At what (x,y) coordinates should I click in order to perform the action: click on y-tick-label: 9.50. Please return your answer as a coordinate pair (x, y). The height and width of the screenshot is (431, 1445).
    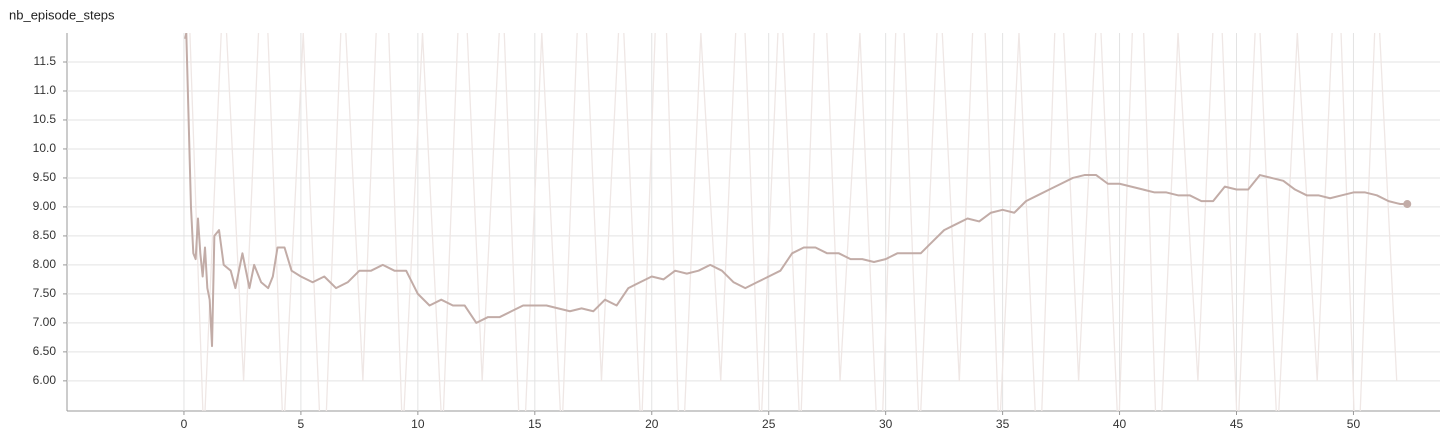
    Looking at the image, I should click on (45, 177).